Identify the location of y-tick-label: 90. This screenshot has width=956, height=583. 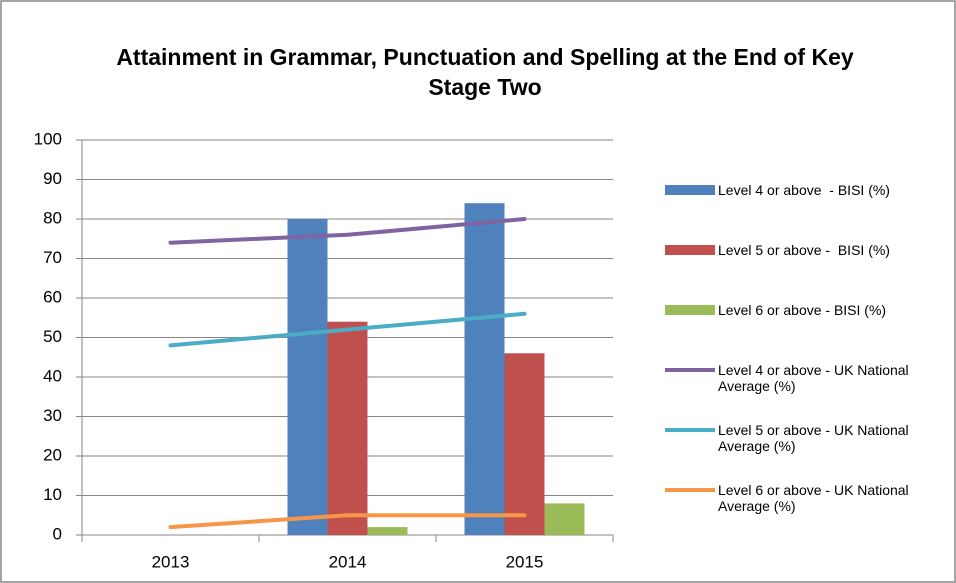
(52, 178).